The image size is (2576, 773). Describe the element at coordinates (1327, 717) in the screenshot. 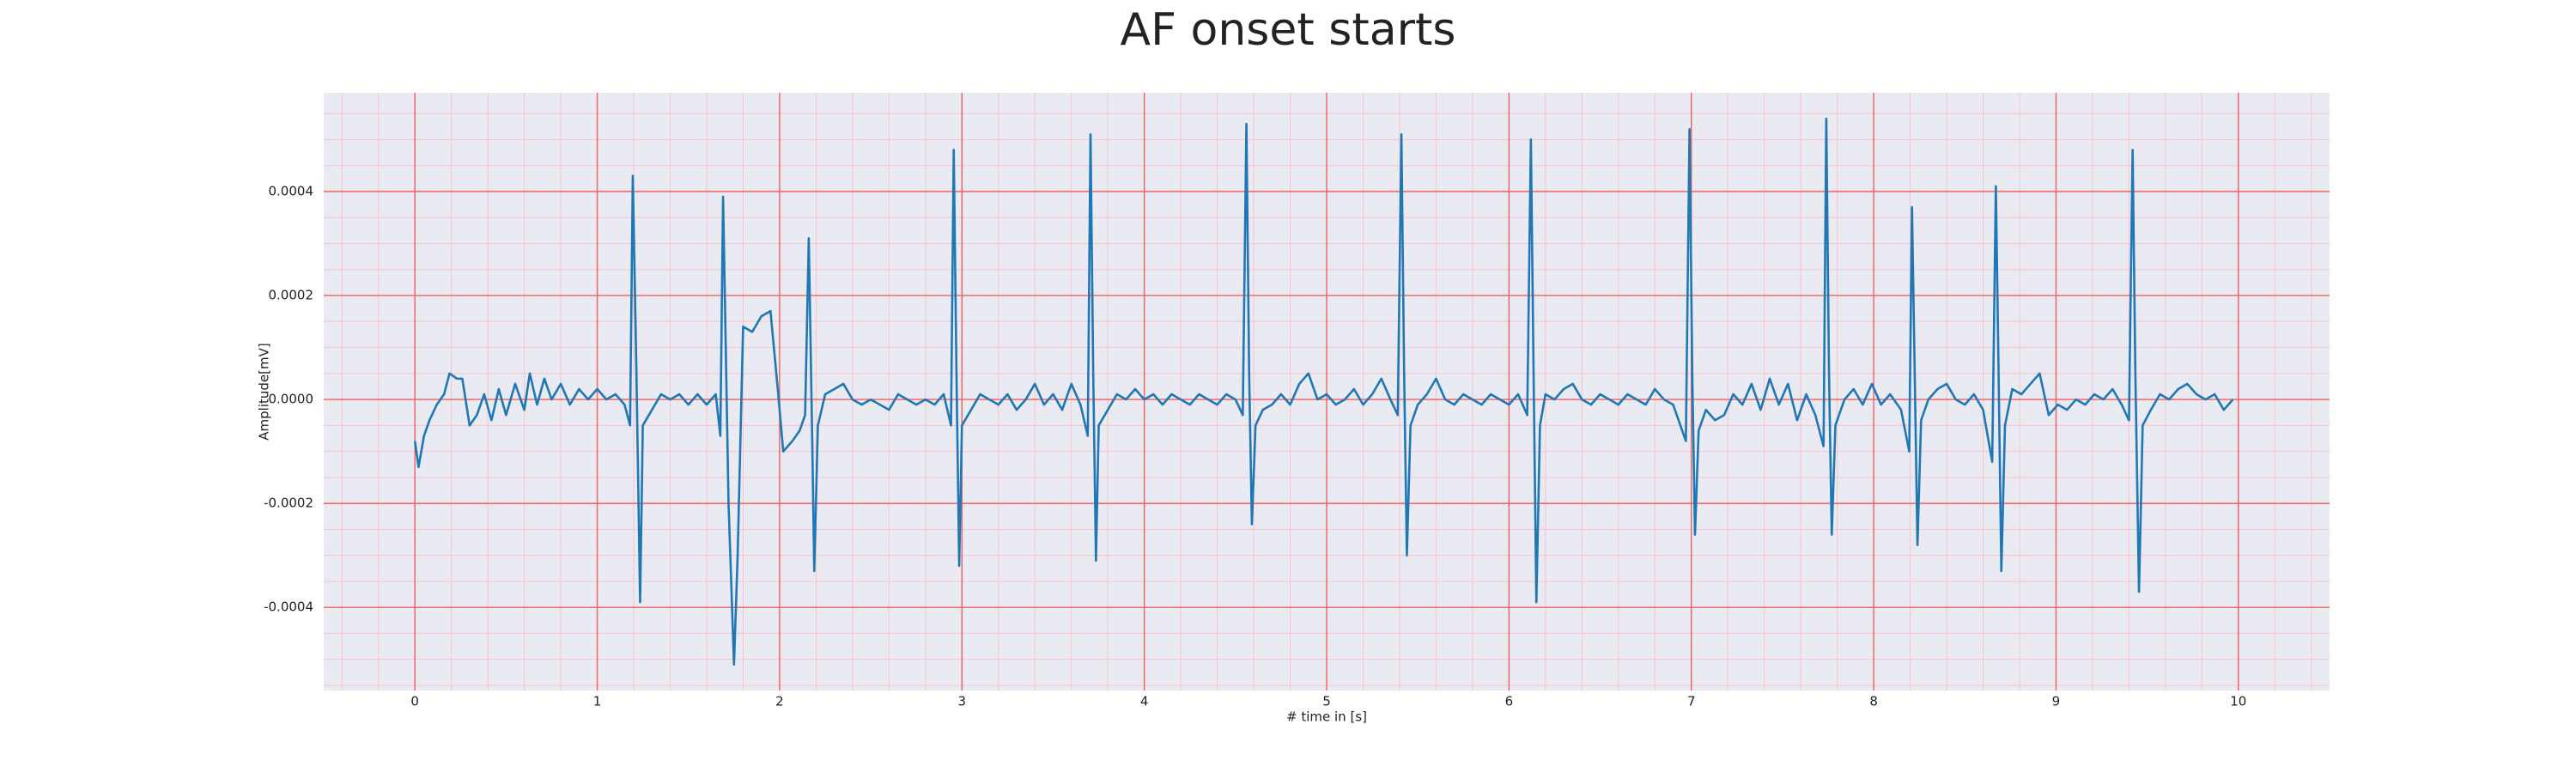

I see `x-axis-label: # time in [s]` at that location.